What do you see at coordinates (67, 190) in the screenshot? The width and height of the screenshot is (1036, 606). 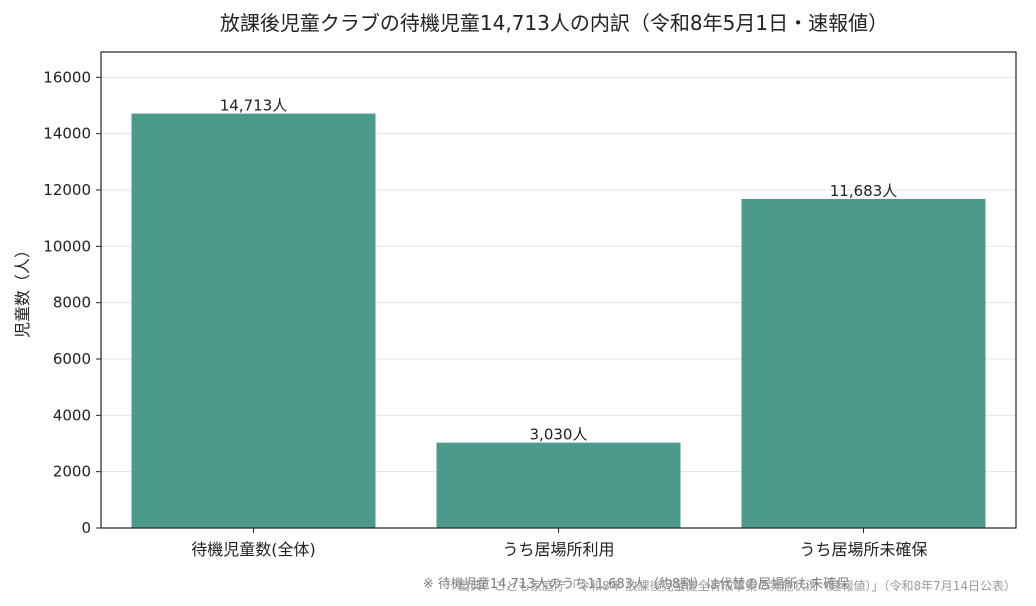 I see `y-tick-label: 12000` at bounding box center [67, 190].